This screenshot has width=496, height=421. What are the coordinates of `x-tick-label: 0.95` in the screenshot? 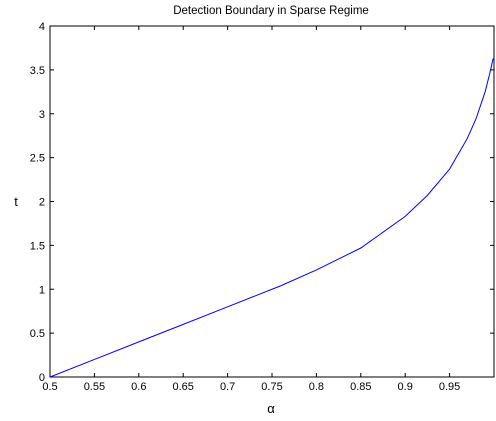 It's located at (449, 387).